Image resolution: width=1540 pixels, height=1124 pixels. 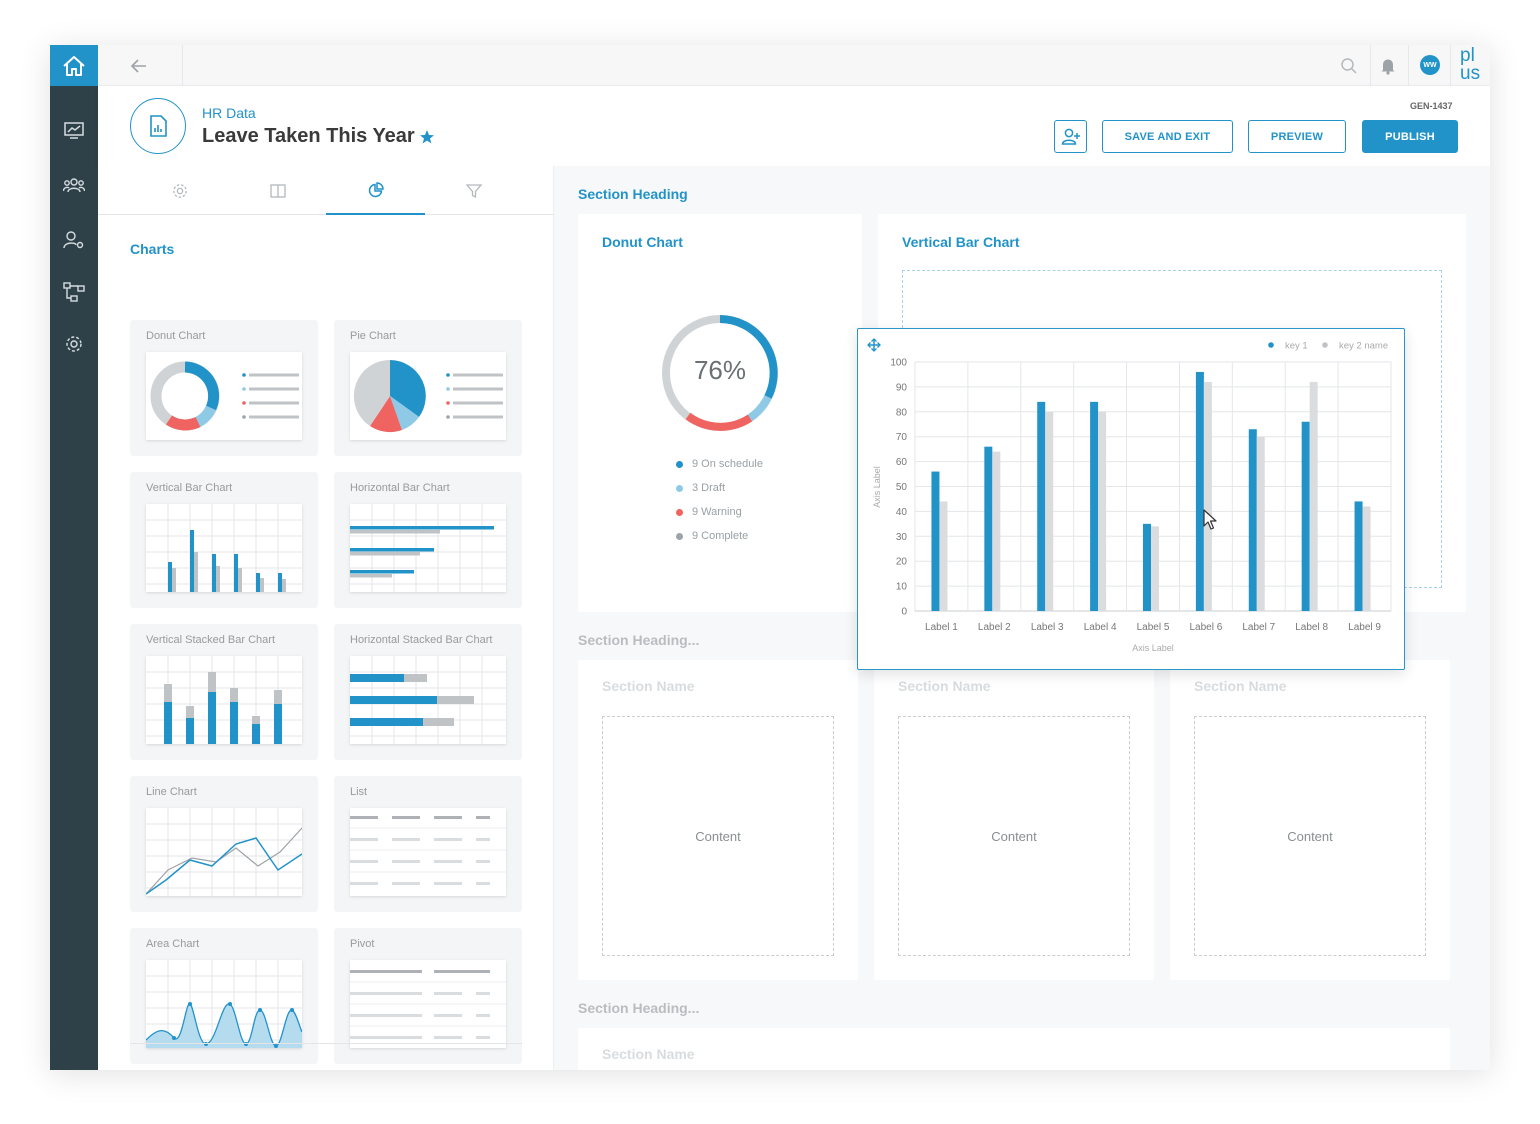 I want to click on x-axis-label: Axis Label, so click(x=1153, y=648).